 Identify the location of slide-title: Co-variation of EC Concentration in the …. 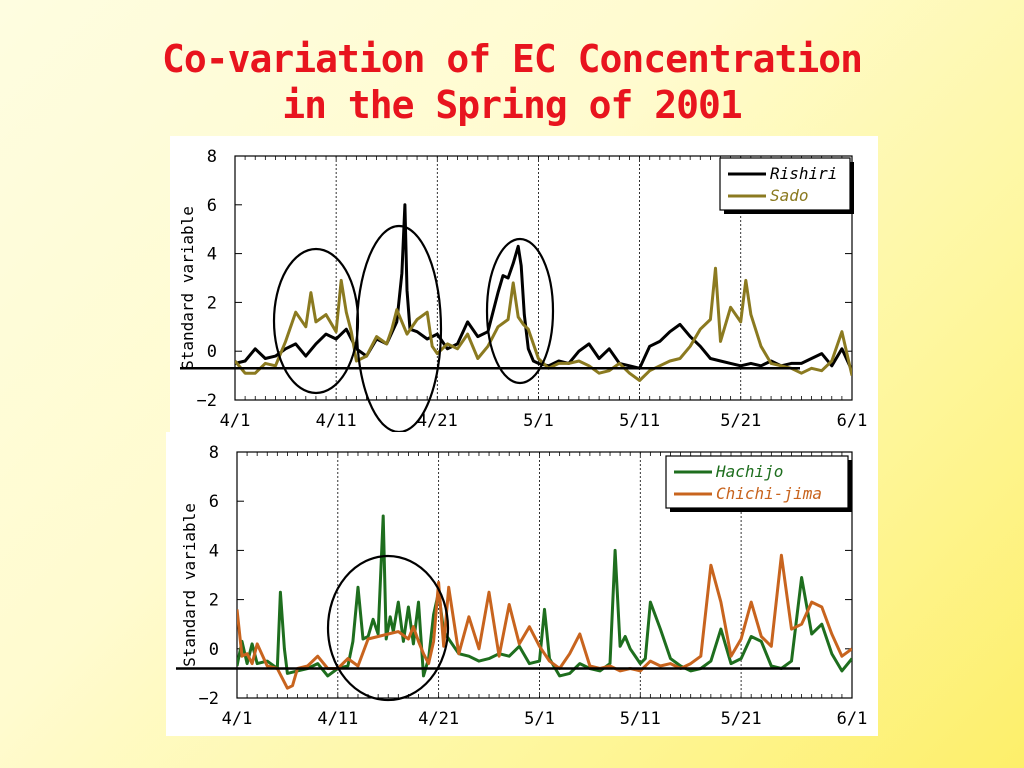
(512, 82).